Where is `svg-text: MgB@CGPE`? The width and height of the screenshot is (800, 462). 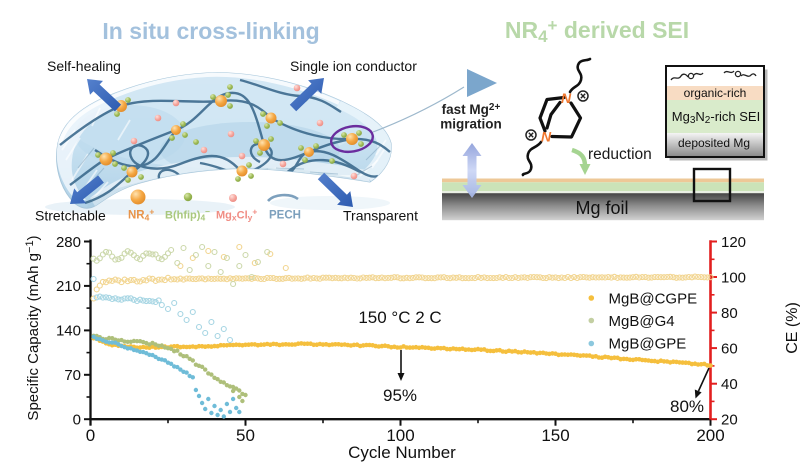 svg-text: MgB@CGPE is located at coordinates (653, 299).